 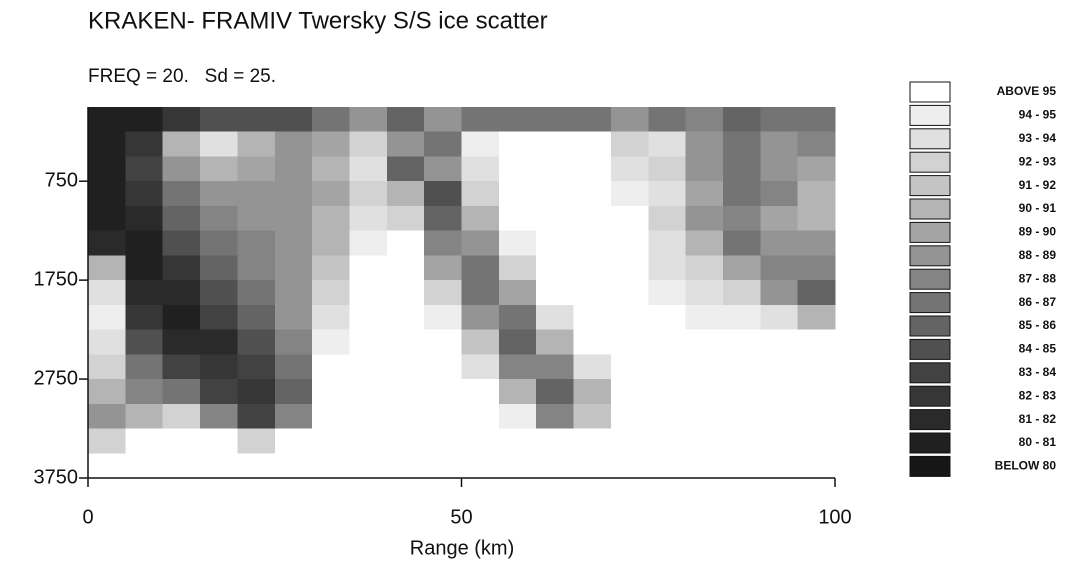 I want to click on legend-label: 81 - 82, so click(x=1038, y=419).